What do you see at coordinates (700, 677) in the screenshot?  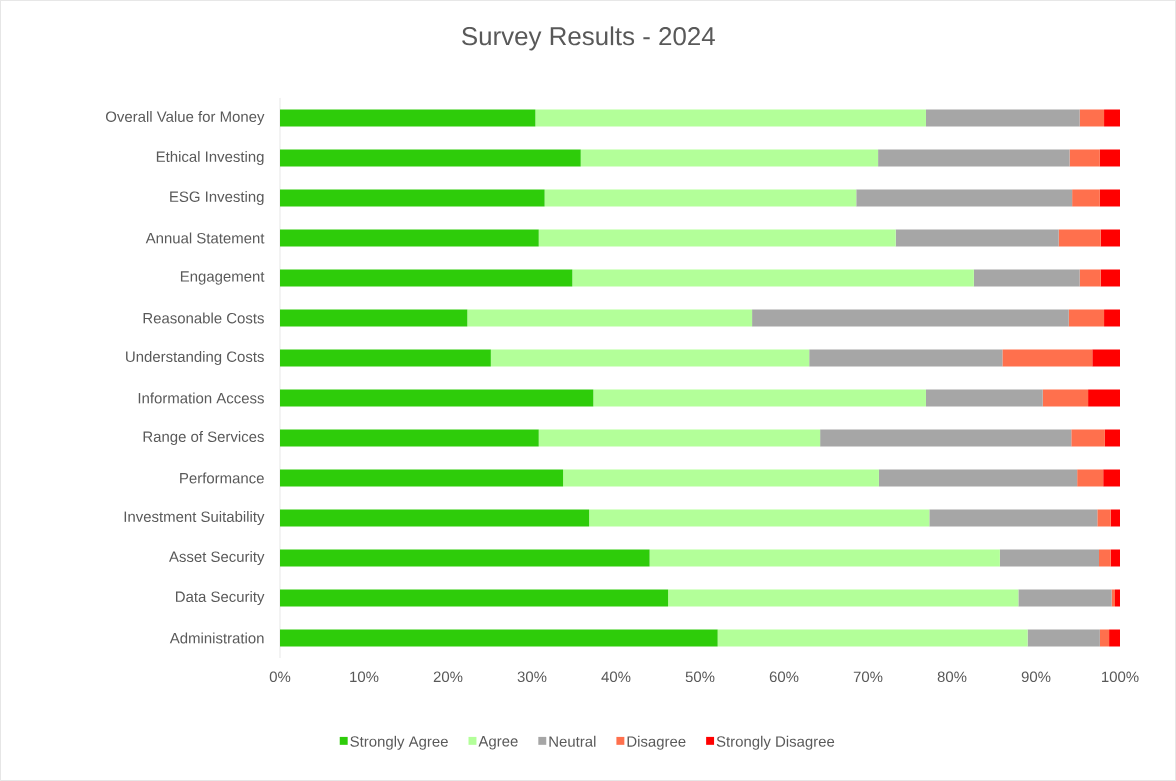 I see `x-tick-label: 50%` at bounding box center [700, 677].